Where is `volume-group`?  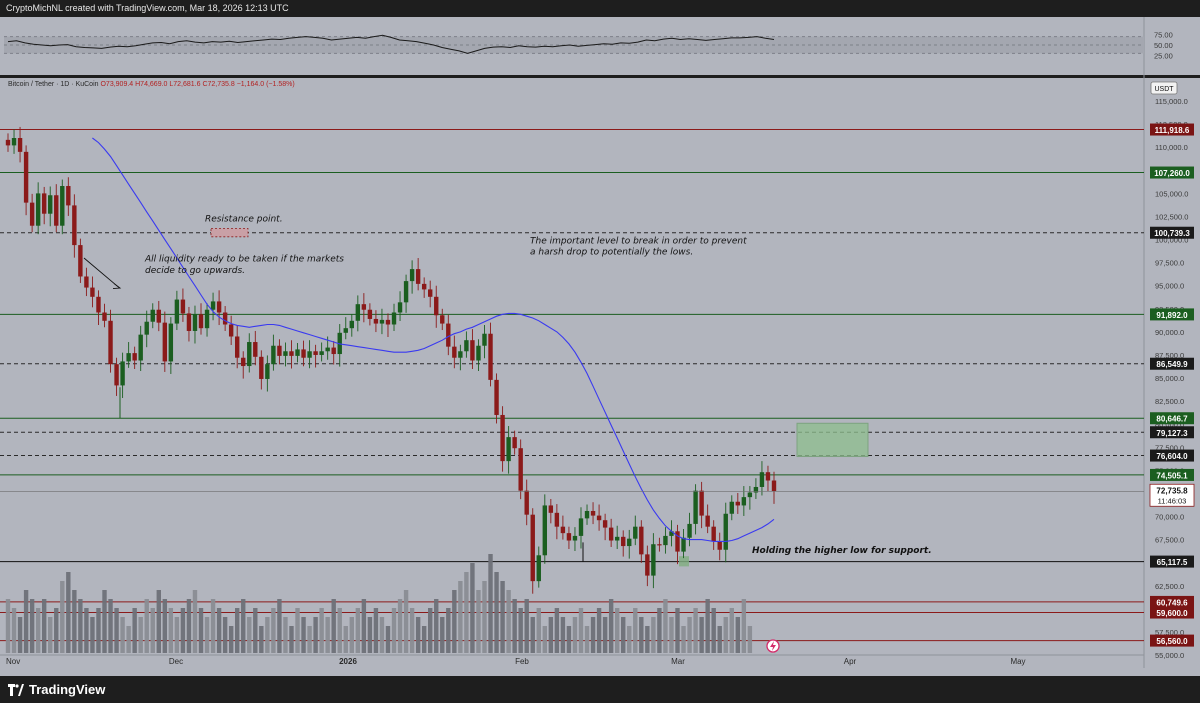 volume-group is located at coordinates (379, 603).